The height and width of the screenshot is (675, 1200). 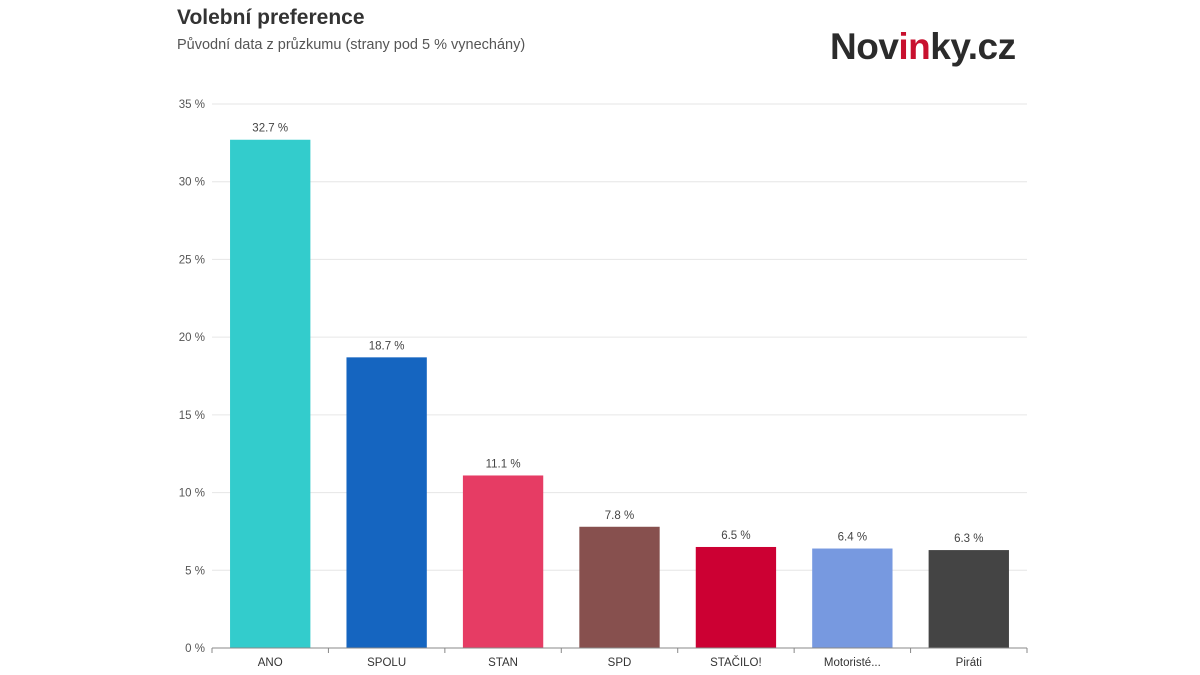 I want to click on logo-text-start: Nov, so click(x=864, y=46).